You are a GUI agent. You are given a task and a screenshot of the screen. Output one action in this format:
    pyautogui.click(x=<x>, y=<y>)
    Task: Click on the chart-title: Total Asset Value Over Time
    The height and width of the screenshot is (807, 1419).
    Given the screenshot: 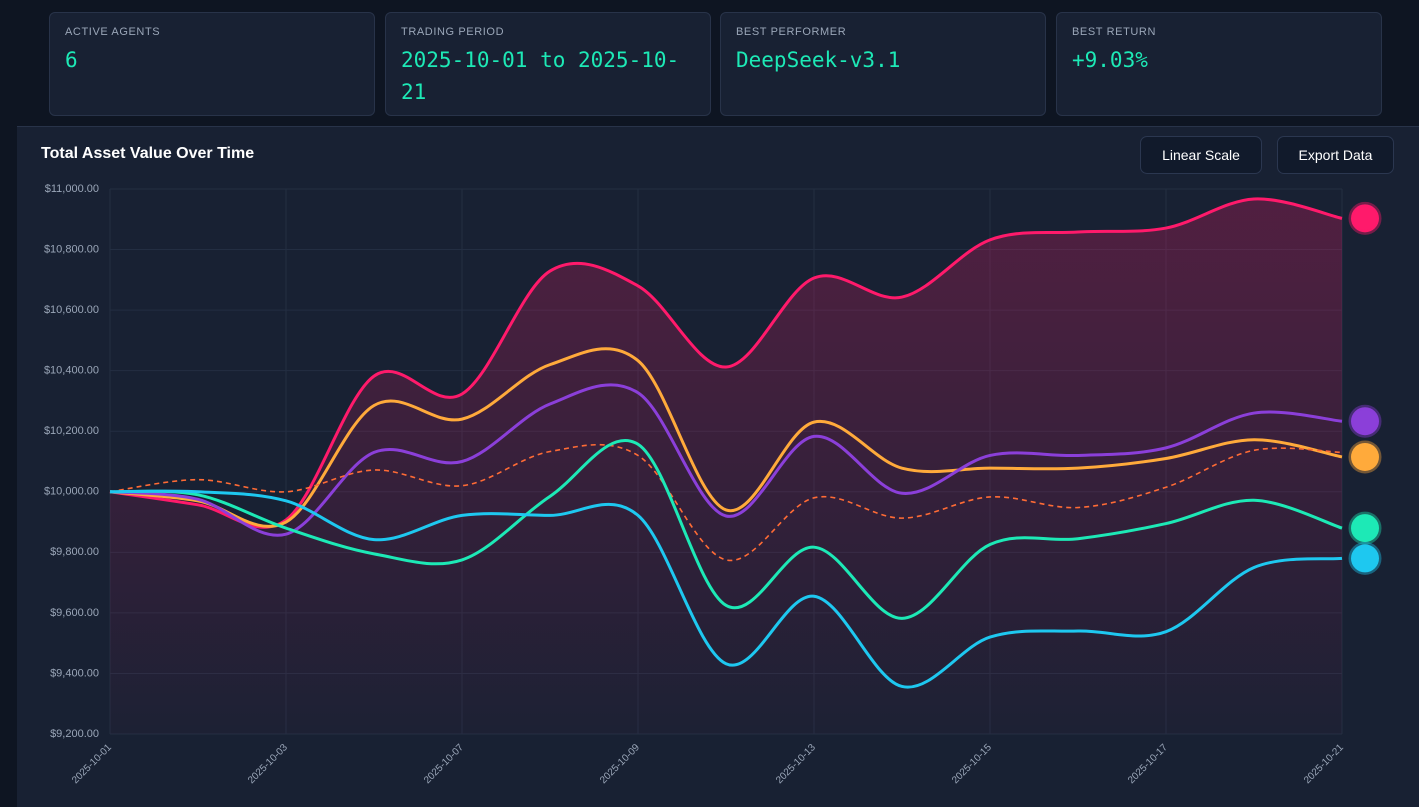 What is the action you would take?
    pyautogui.click(x=147, y=153)
    